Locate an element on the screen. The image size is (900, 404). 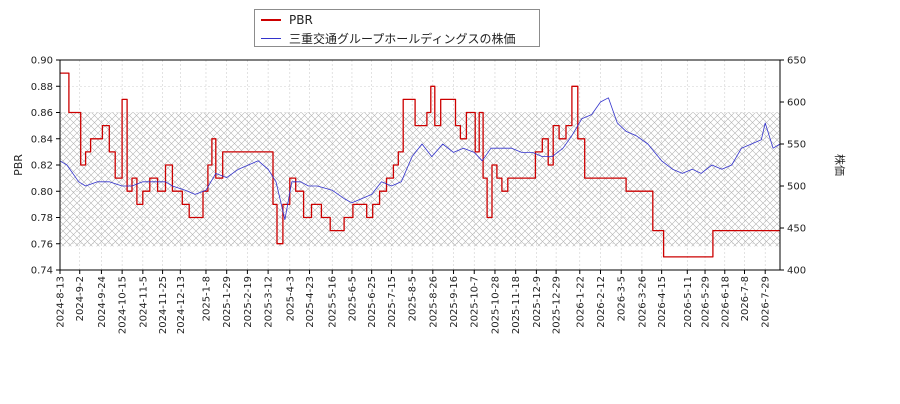
x-tick-label: 2025-3-12 is located at coordinates (269, 302).